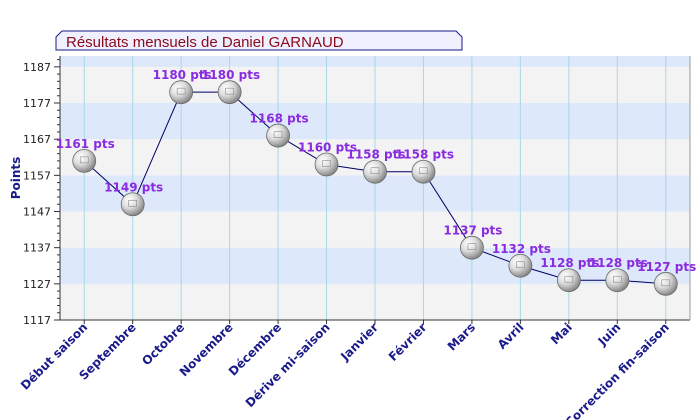 The height and width of the screenshot is (420, 700). What do you see at coordinates (37, 284) in the screenshot?
I see `y-tick-label: 1127` at bounding box center [37, 284].